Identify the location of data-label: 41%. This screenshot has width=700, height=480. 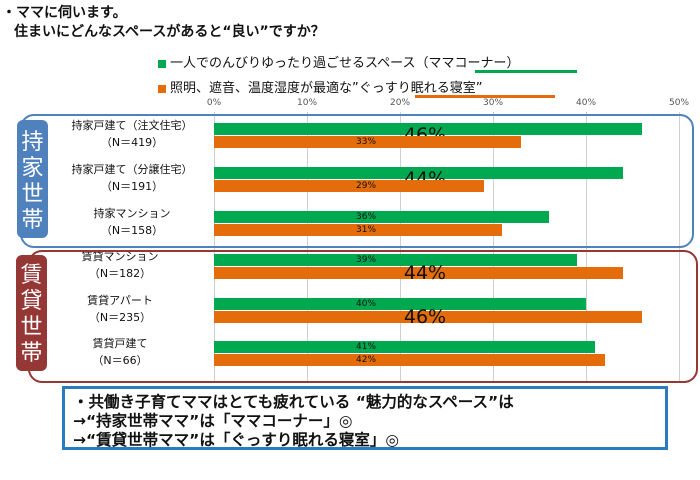
(366, 347).